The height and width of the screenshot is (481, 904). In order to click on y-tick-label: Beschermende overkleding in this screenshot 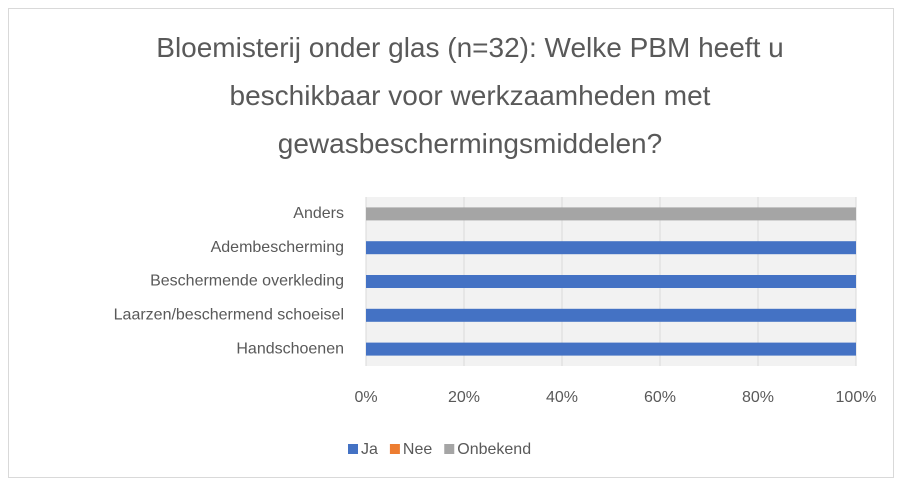, I will do `click(247, 281)`.